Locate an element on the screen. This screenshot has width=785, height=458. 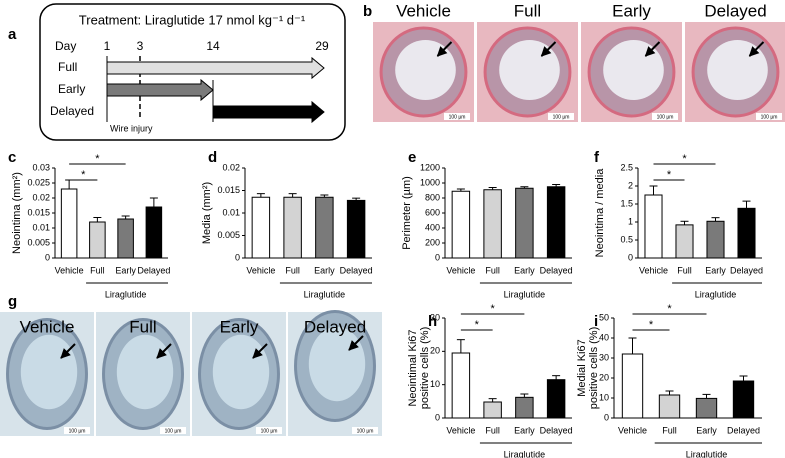
image-label: Early is located at coordinates (239, 326).